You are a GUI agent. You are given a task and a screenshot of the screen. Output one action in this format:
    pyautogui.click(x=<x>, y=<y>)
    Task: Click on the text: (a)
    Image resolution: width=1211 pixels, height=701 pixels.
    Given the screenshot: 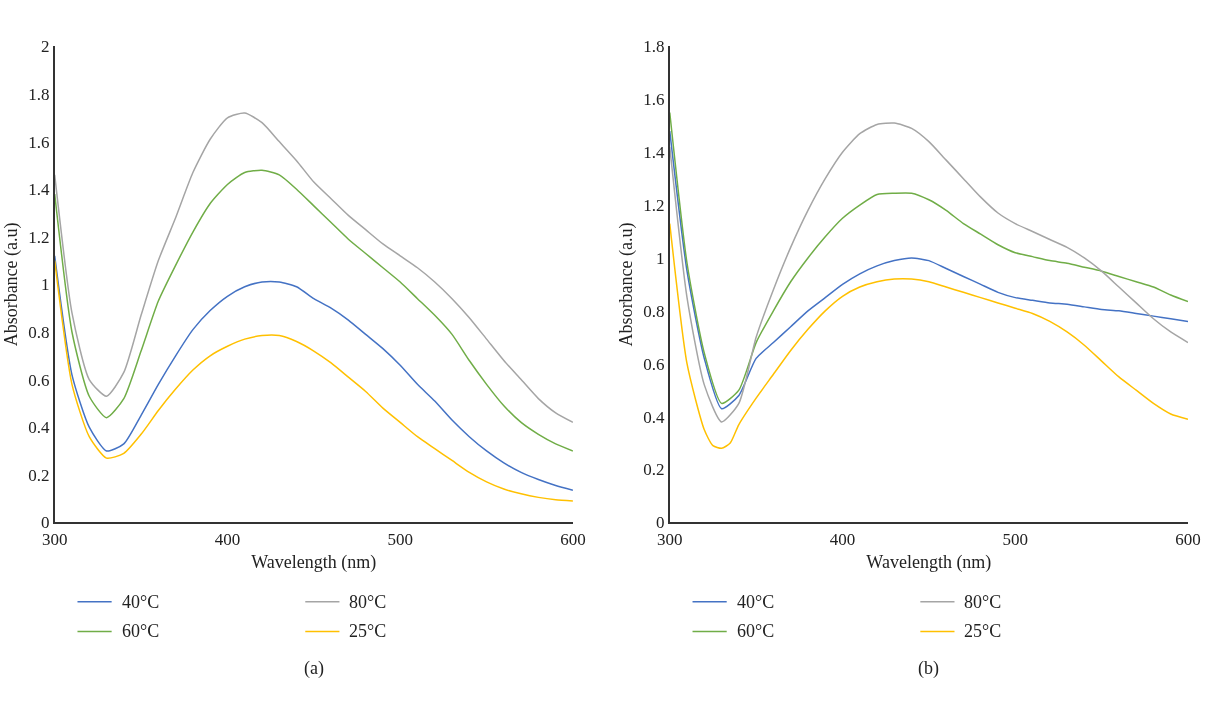 What is the action you would take?
    pyautogui.click(x=314, y=668)
    